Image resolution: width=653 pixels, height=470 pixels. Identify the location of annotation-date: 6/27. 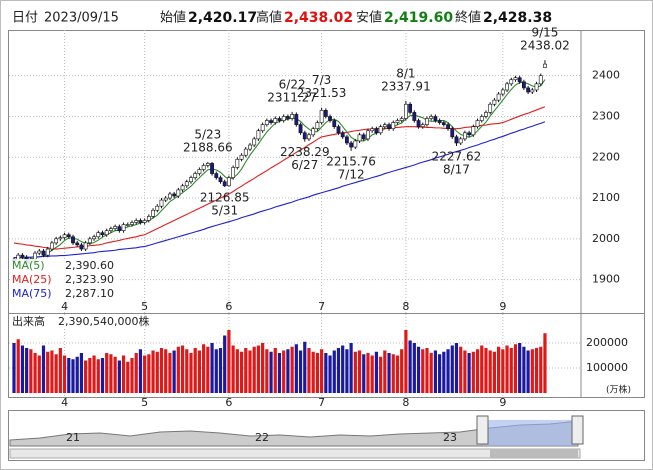
(304, 165).